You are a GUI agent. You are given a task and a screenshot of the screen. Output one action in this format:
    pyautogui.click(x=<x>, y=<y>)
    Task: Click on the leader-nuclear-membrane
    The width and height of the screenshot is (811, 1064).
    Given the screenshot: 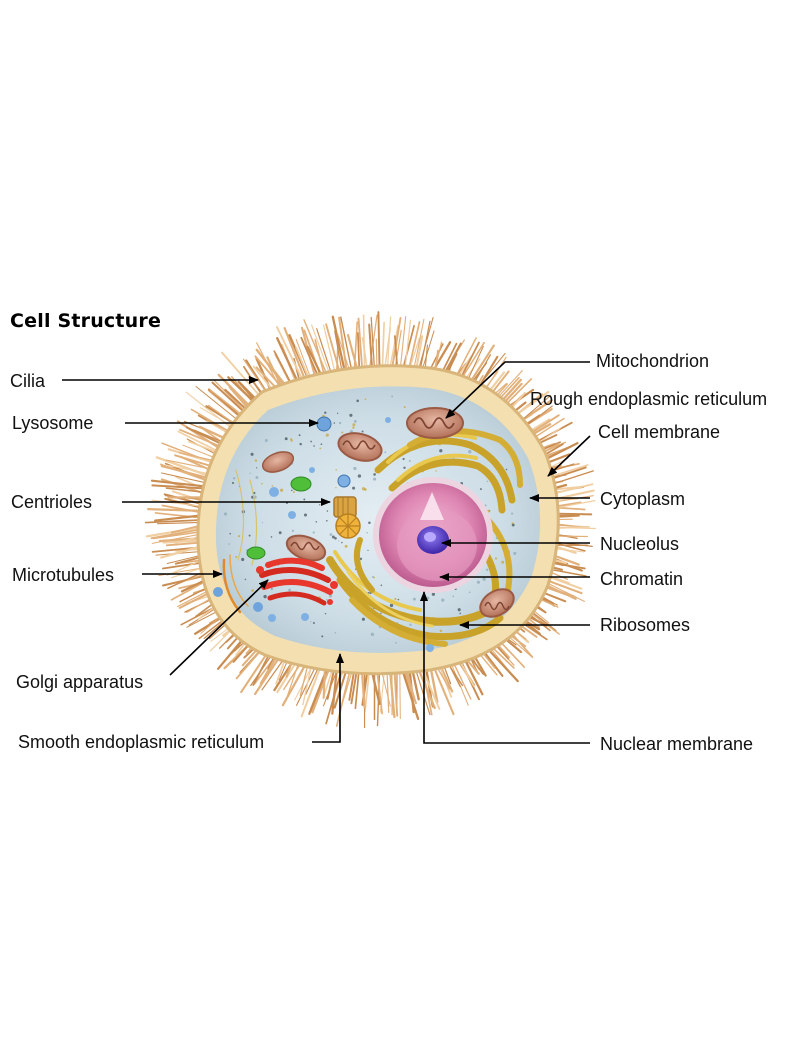 What is the action you would take?
    pyautogui.click(x=505, y=667)
    